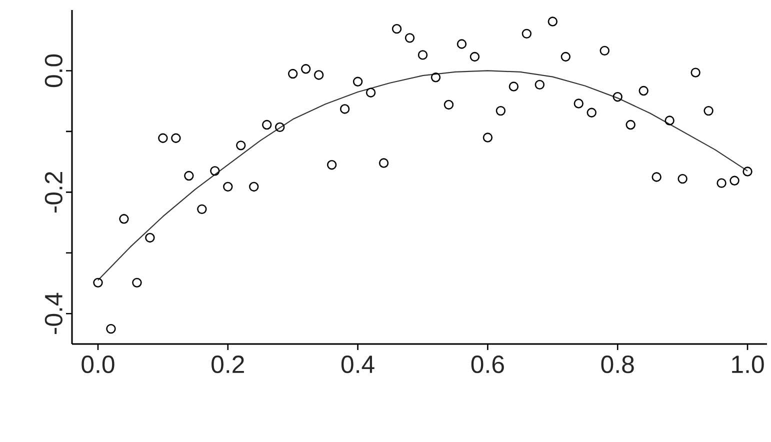 The width and height of the screenshot is (771, 442). I want to click on y-tick-label: -0.4, so click(53, 313).